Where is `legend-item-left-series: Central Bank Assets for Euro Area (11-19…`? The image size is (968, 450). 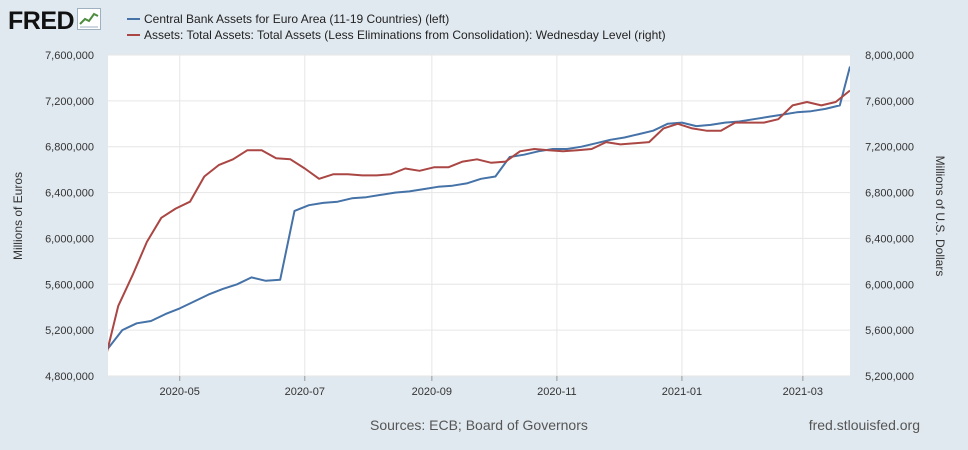
legend-item-left-series: Central Bank Assets for Euro Area (11-19… is located at coordinates (396, 19).